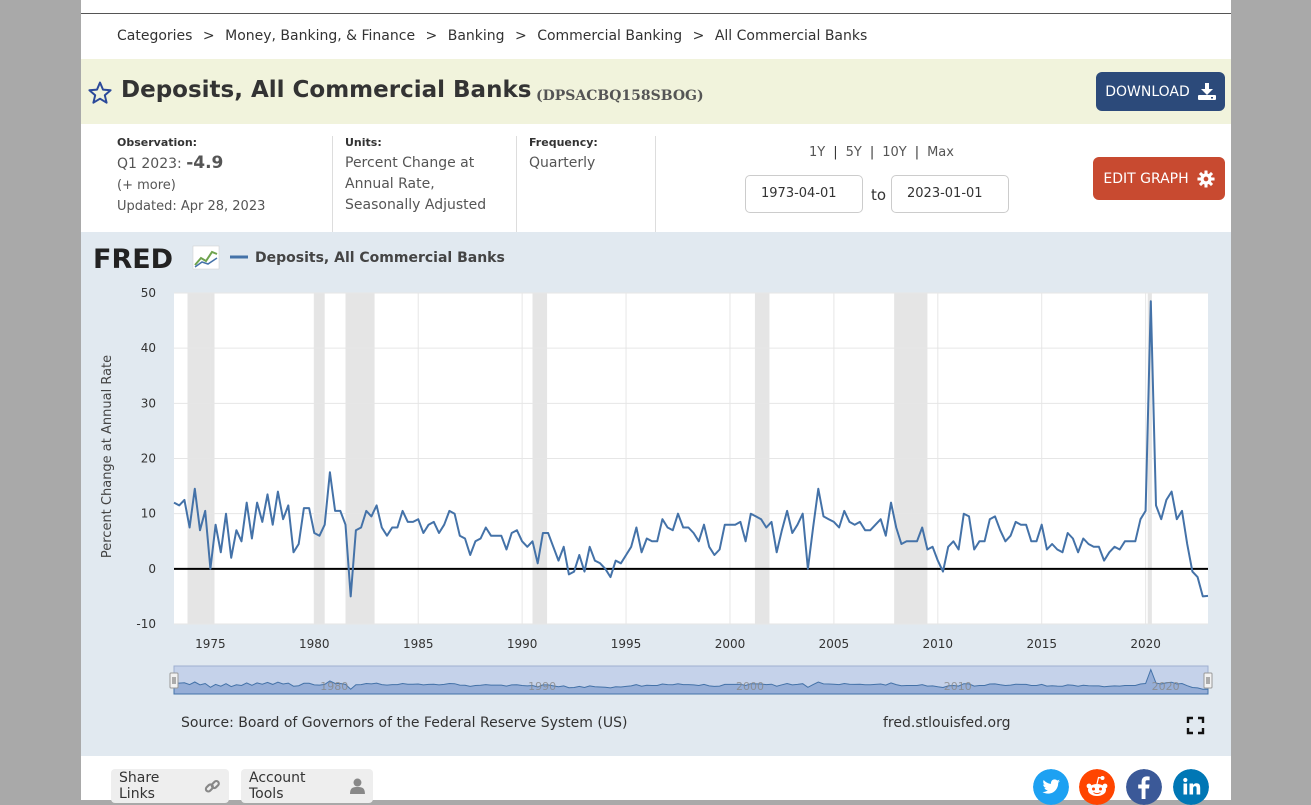 The height and width of the screenshot is (805, 1311). Describe the element at coordinates (853, 152) in the screenshot. I see `range-5y-link: 5Y` at that location.